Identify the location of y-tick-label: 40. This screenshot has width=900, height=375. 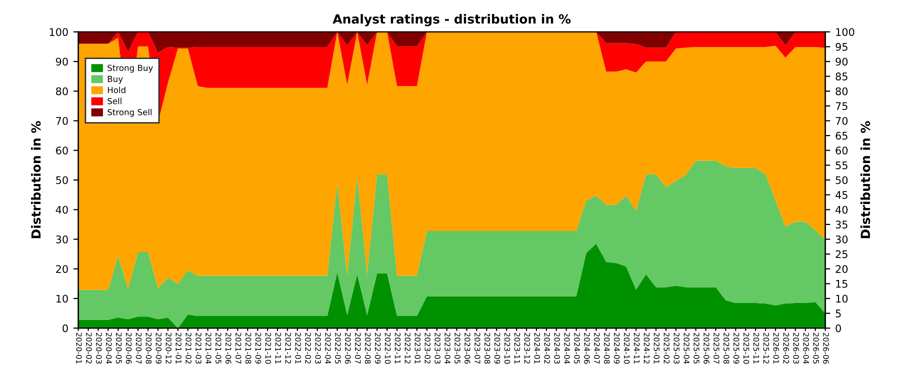
(62, 210).